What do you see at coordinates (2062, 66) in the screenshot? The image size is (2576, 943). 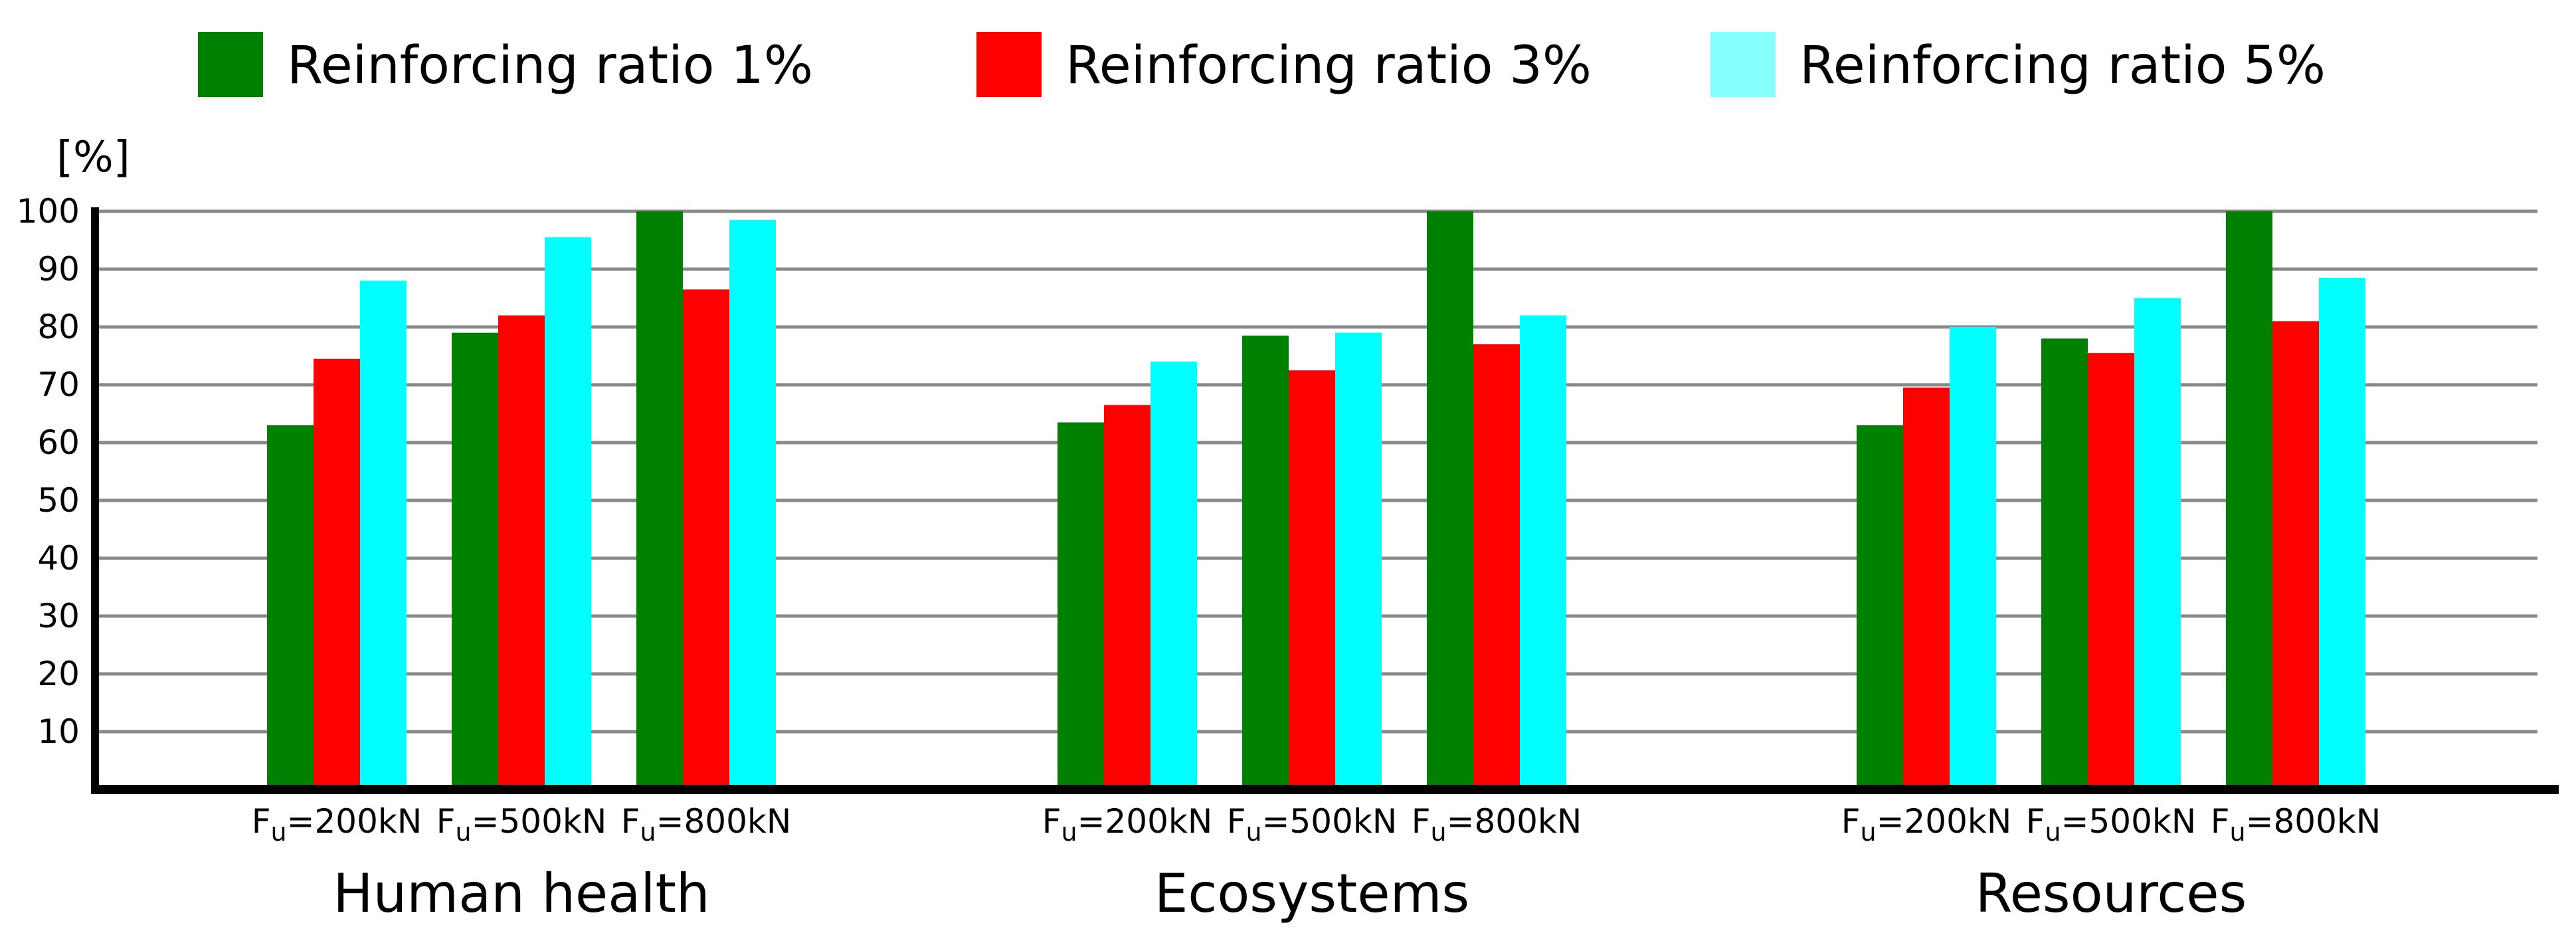 I see `legend-label: Reinforcing ratio 5%` at bounding box center [2062, 66].